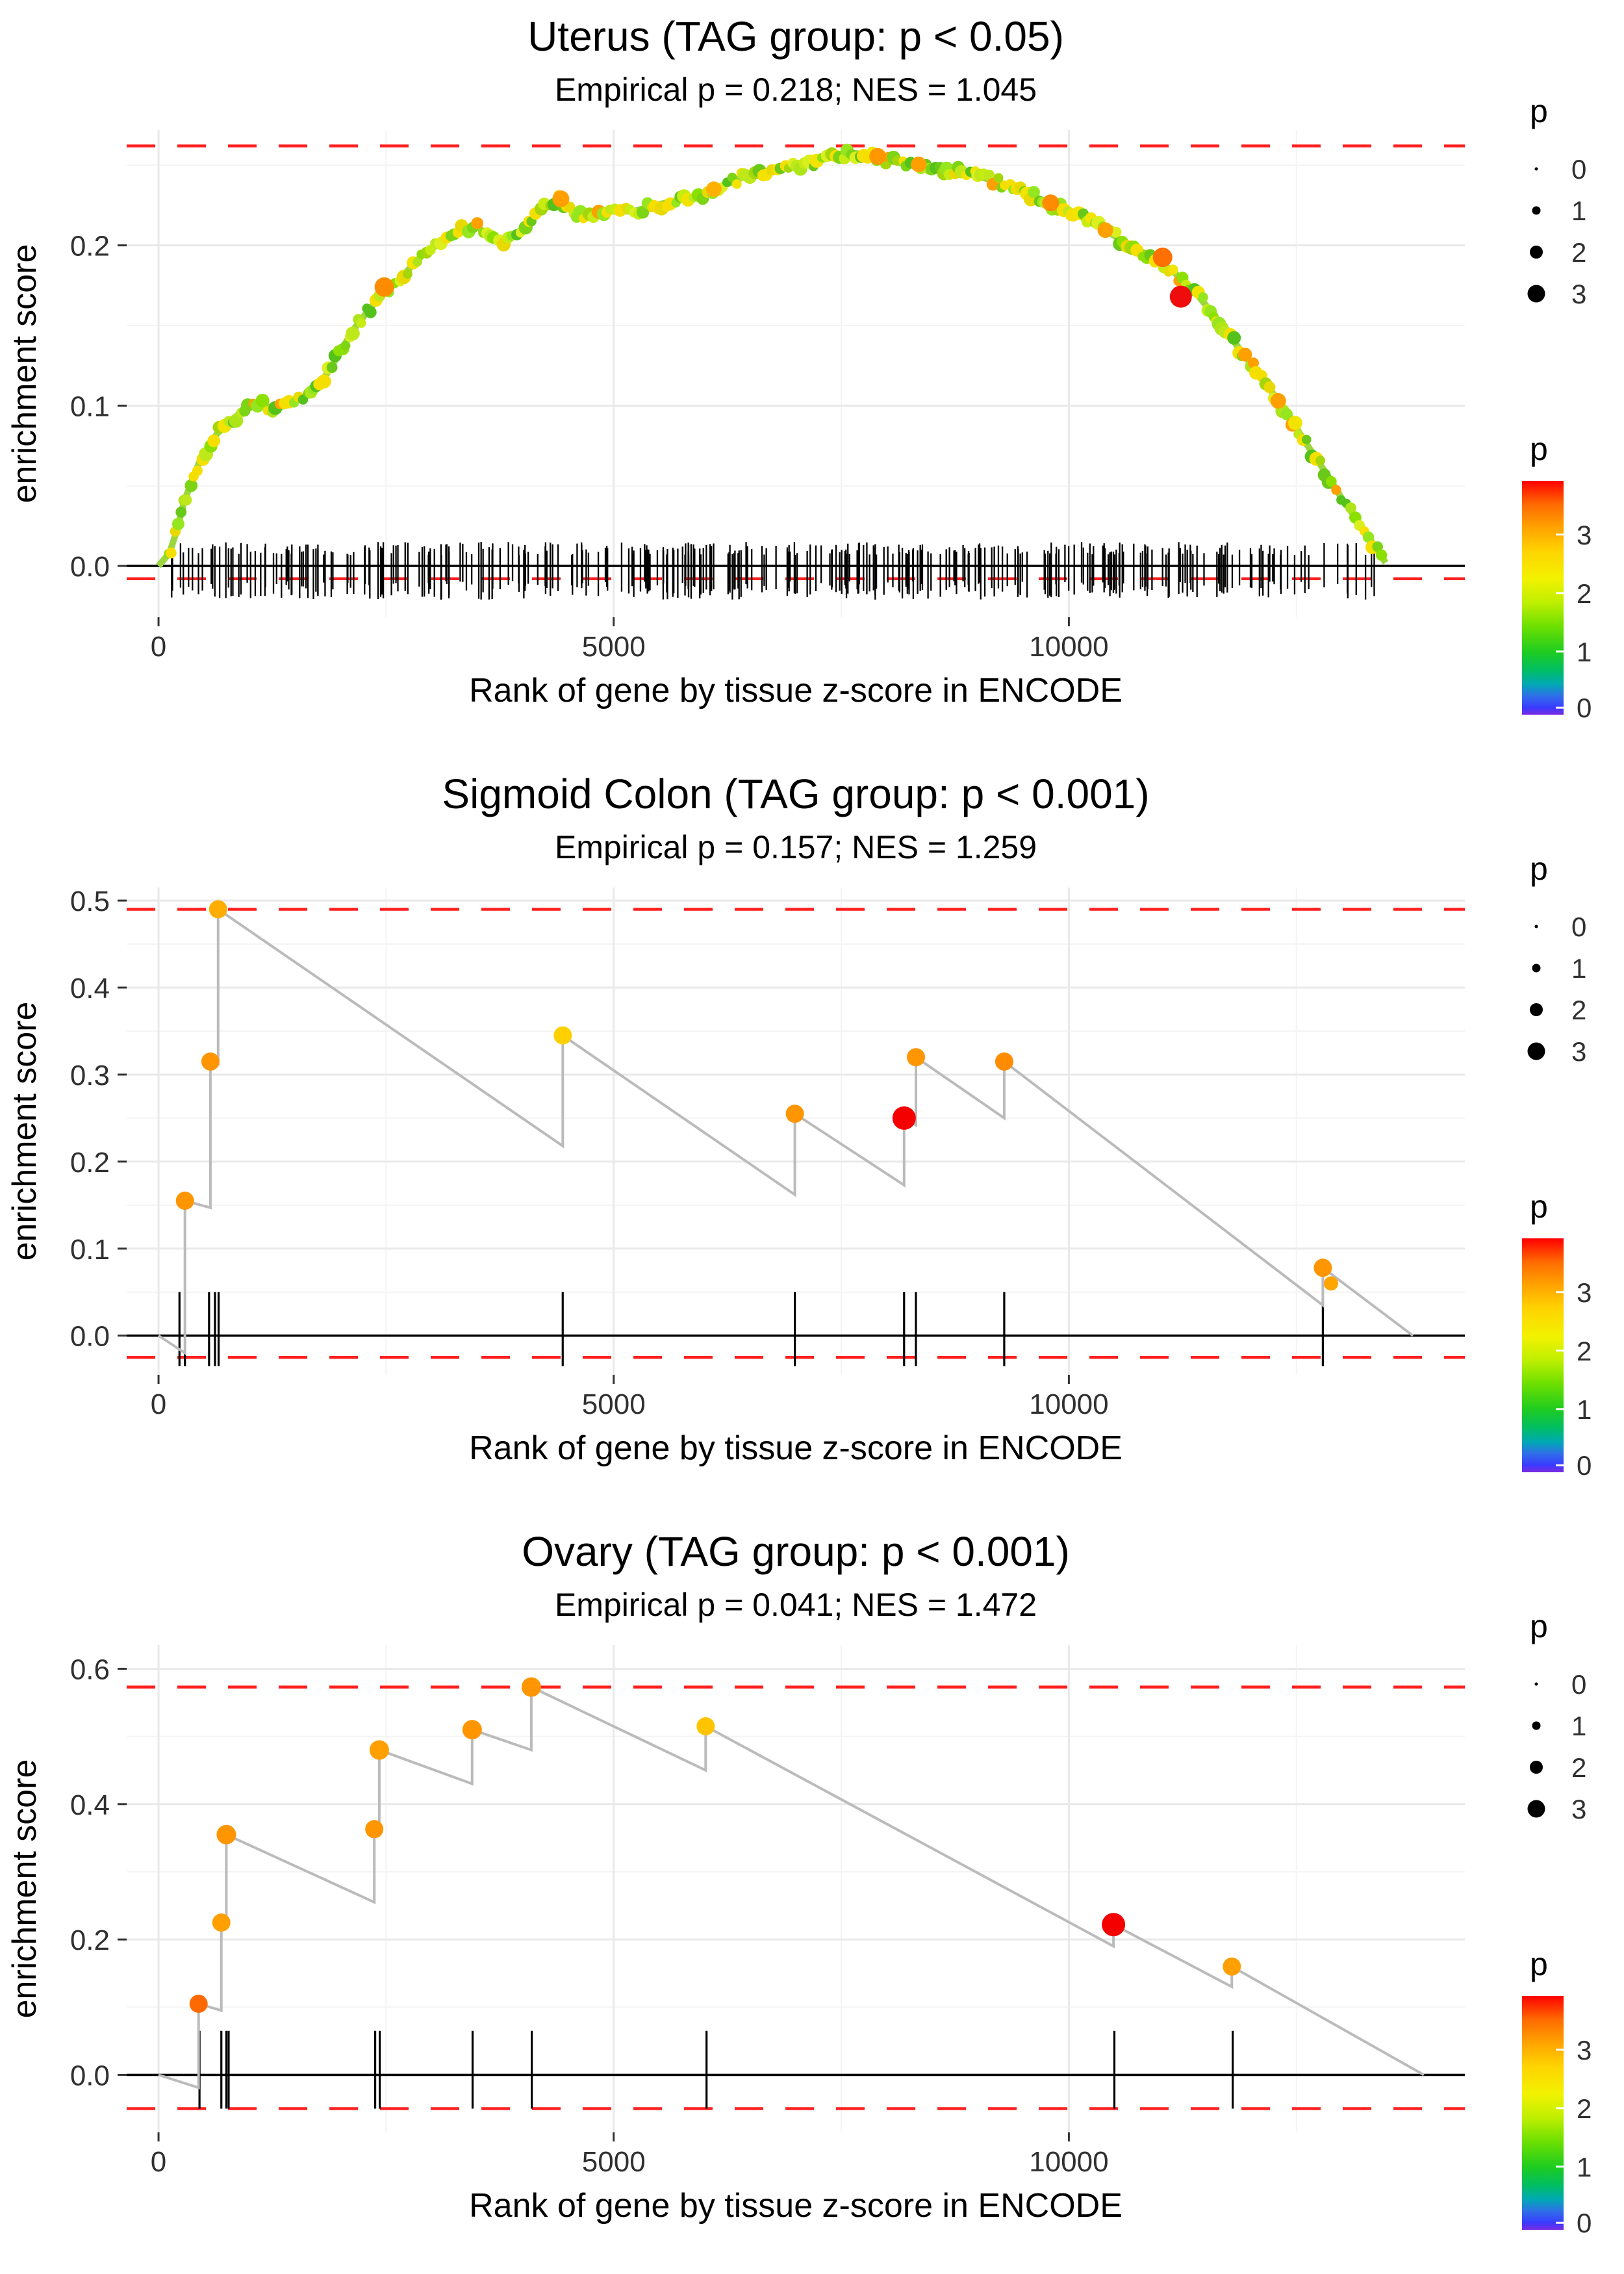 This screenshot has width=1624, height=2274. Describe the element at coordinates (796, 847) in the screenshot. I see `plot-subtitle: Empirical p = 0.157; NES = 1.259` at that location.